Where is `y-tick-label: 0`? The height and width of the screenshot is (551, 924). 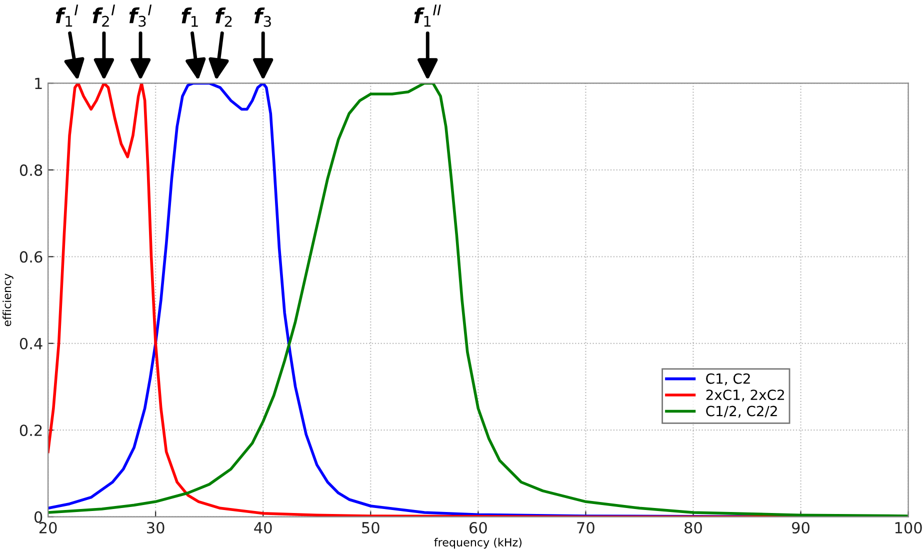 y-tick-label: 0 is located at coordinates (38, 517).